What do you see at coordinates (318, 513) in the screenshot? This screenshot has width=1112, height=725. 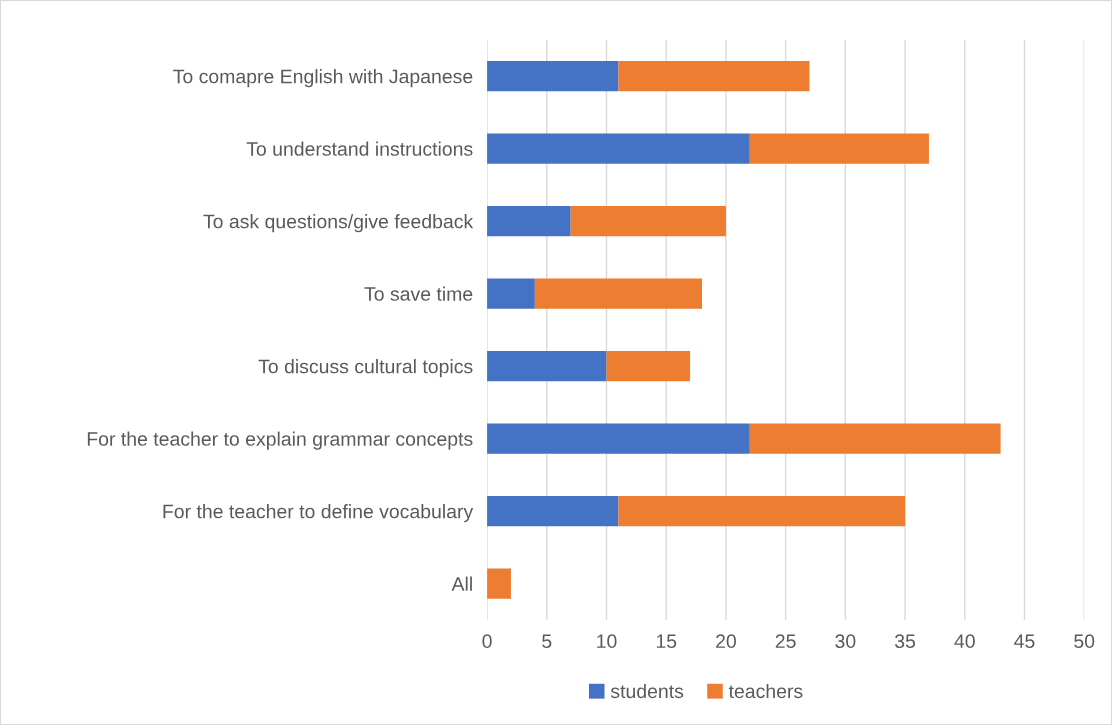 I see `y-tick-label: For the teacher to define vocabulary` at bounding box center [318, 513].